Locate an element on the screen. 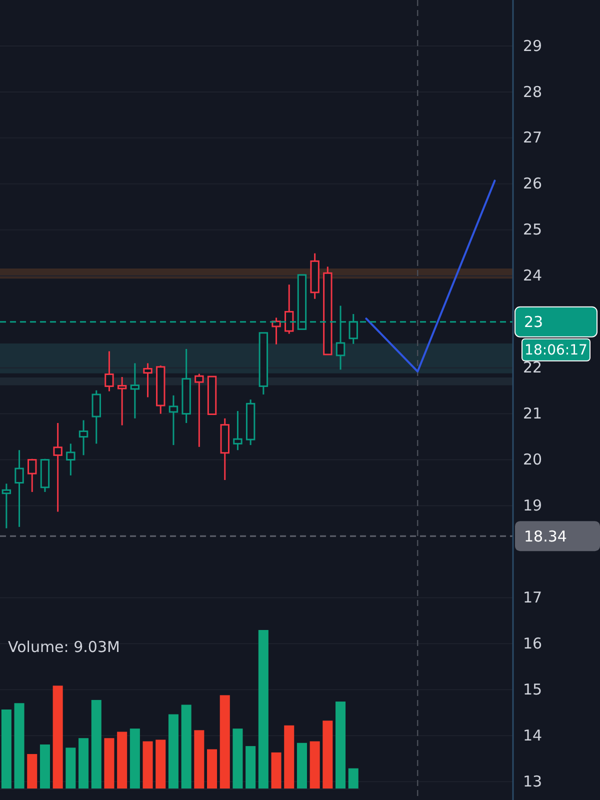  y-tick-label: 19 is located at coordinates (532, 505).